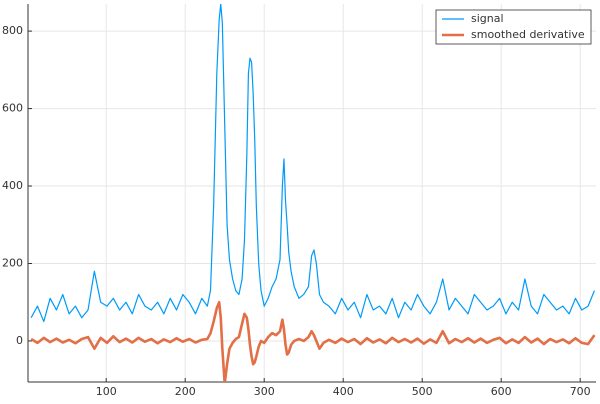  I want to click on y-tick-label: 800, so click(12, 30).